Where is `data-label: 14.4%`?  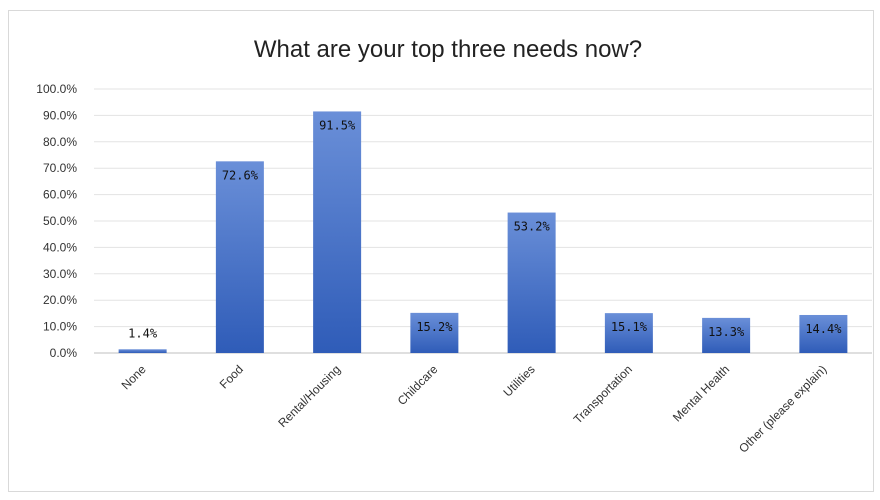 data-label: 14.4% is located at coordinates (823, 329).